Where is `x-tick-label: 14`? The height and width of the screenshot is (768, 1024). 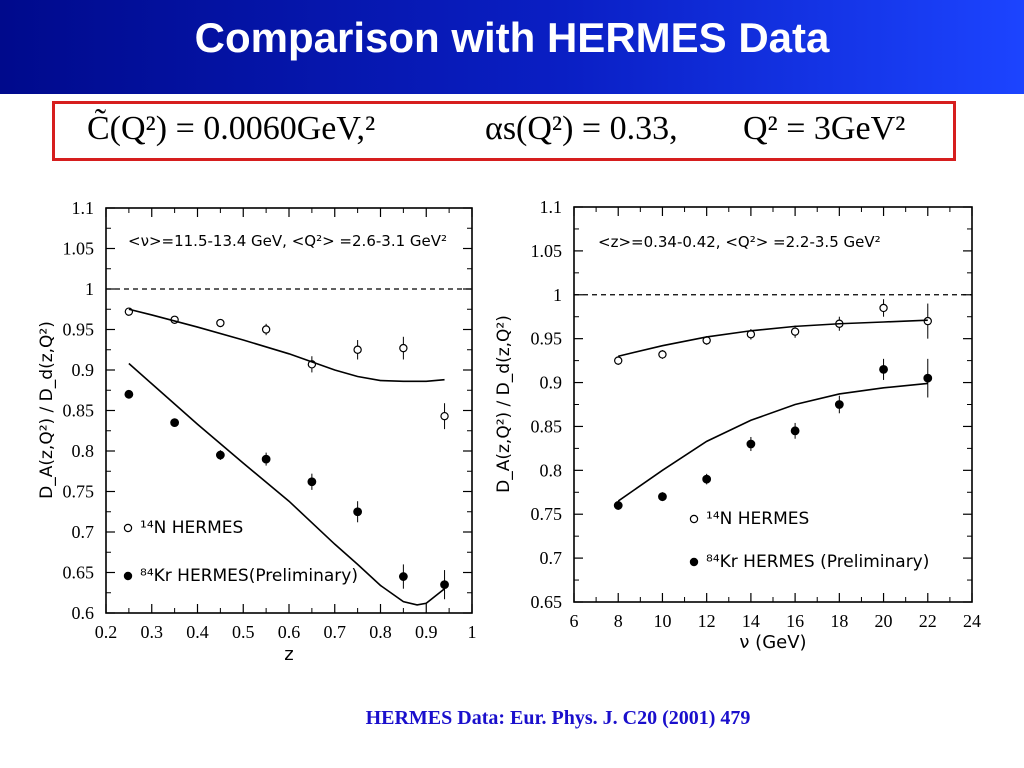 x-tick-label: 14 is located at coordinates (751, 621).